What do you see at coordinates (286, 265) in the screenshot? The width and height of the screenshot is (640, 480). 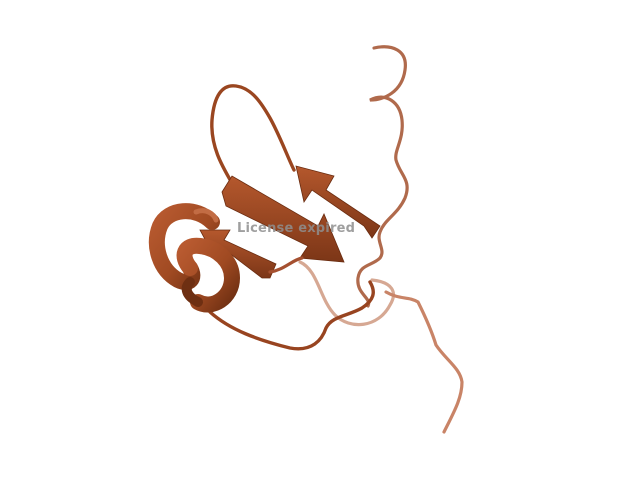 I see `coil-strand-connector` at bounding box center [286, 265].